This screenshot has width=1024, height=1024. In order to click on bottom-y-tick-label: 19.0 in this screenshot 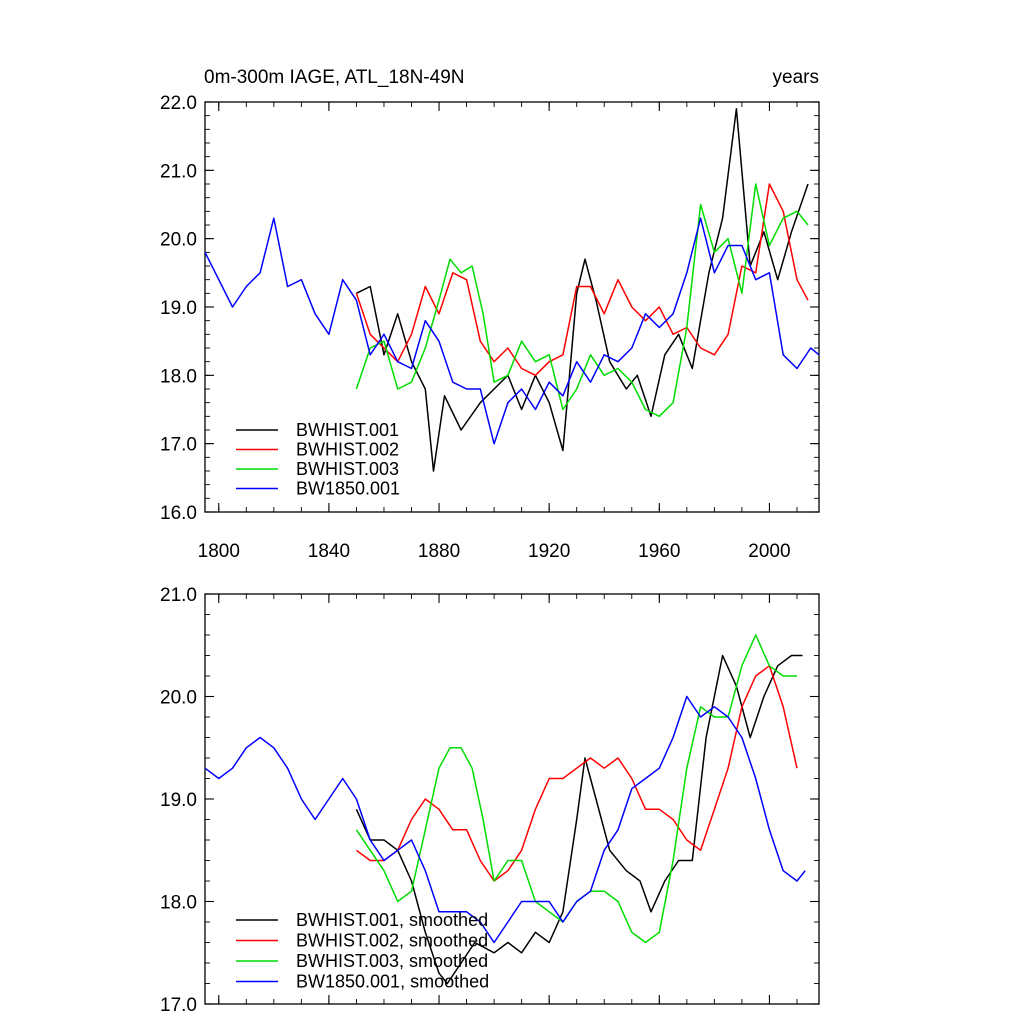, I will do `click(178, 800)`.